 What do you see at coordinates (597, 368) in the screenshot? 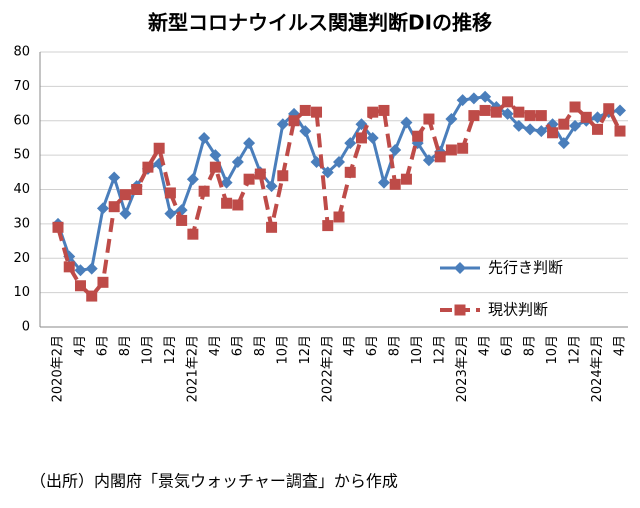
I see `x-tick-label: 2024年2月` at bounding box center [597, 368].